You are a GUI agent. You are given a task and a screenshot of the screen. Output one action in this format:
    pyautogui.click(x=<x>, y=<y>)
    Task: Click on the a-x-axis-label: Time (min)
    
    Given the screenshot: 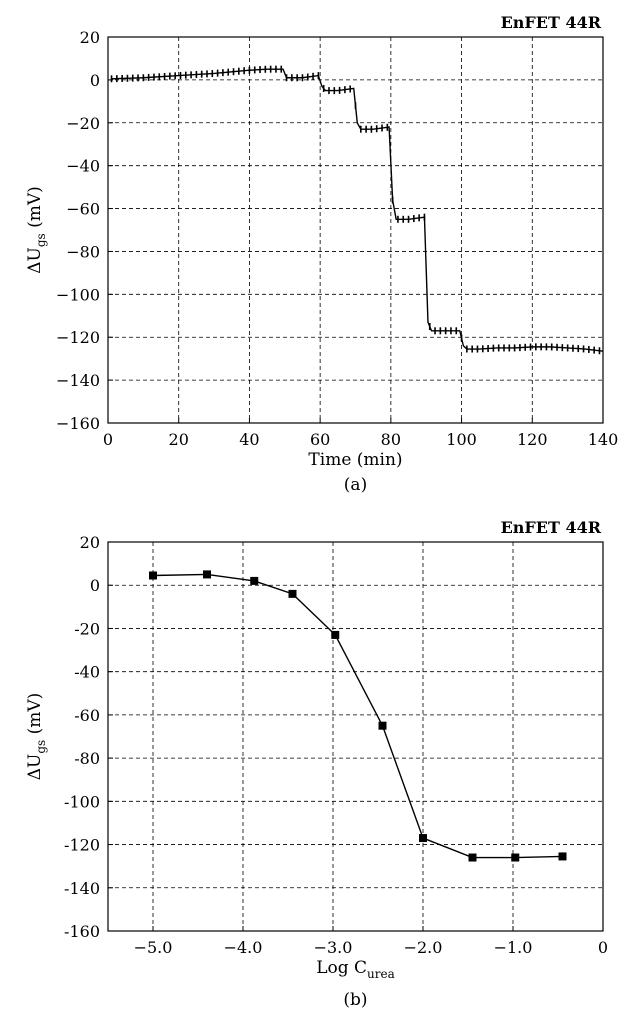 What is the action you would take?
    pyautogui.click(x=355, y=460)
    